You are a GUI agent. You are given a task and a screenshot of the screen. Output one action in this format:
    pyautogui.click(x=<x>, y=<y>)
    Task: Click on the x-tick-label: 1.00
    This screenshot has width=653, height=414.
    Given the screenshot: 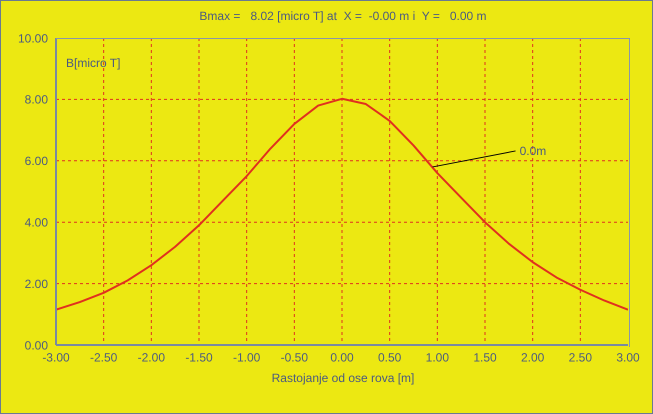 What is the action you would take?
    pyautogui.click(x=438, y=357)
    